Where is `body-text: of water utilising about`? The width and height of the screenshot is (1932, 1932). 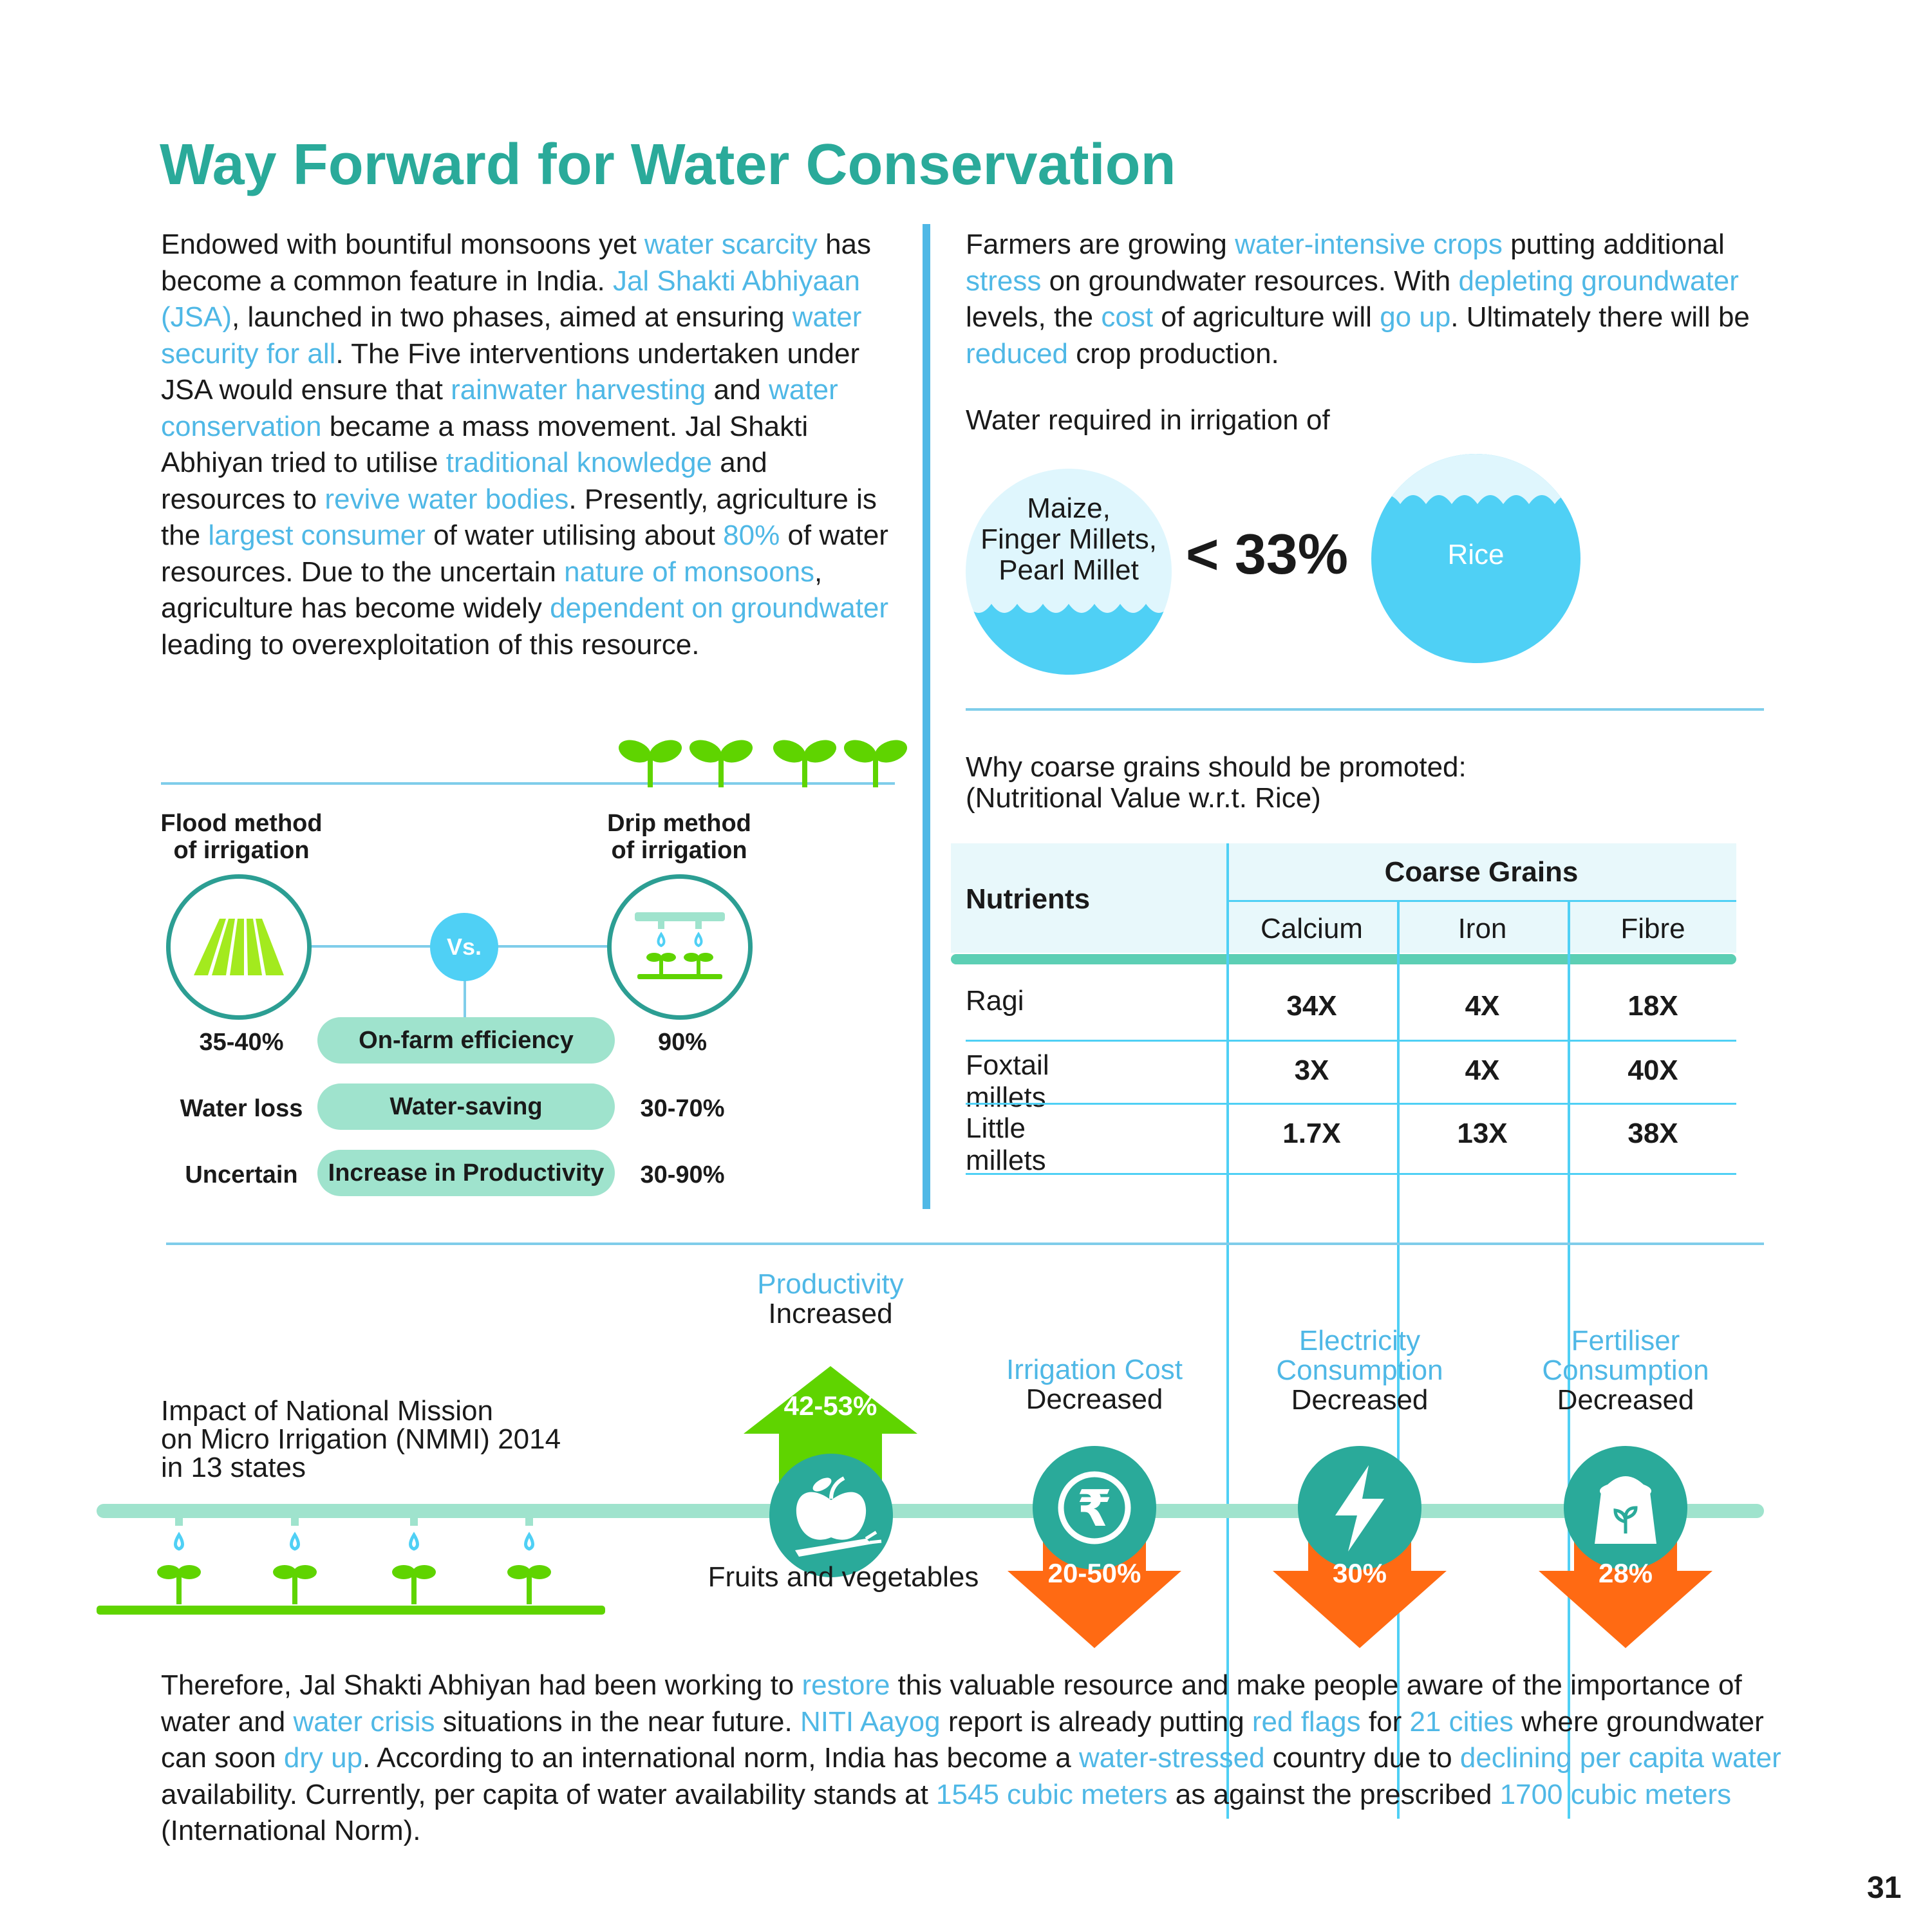
body-text: of water utilising about is located at coordinates (575, 536).